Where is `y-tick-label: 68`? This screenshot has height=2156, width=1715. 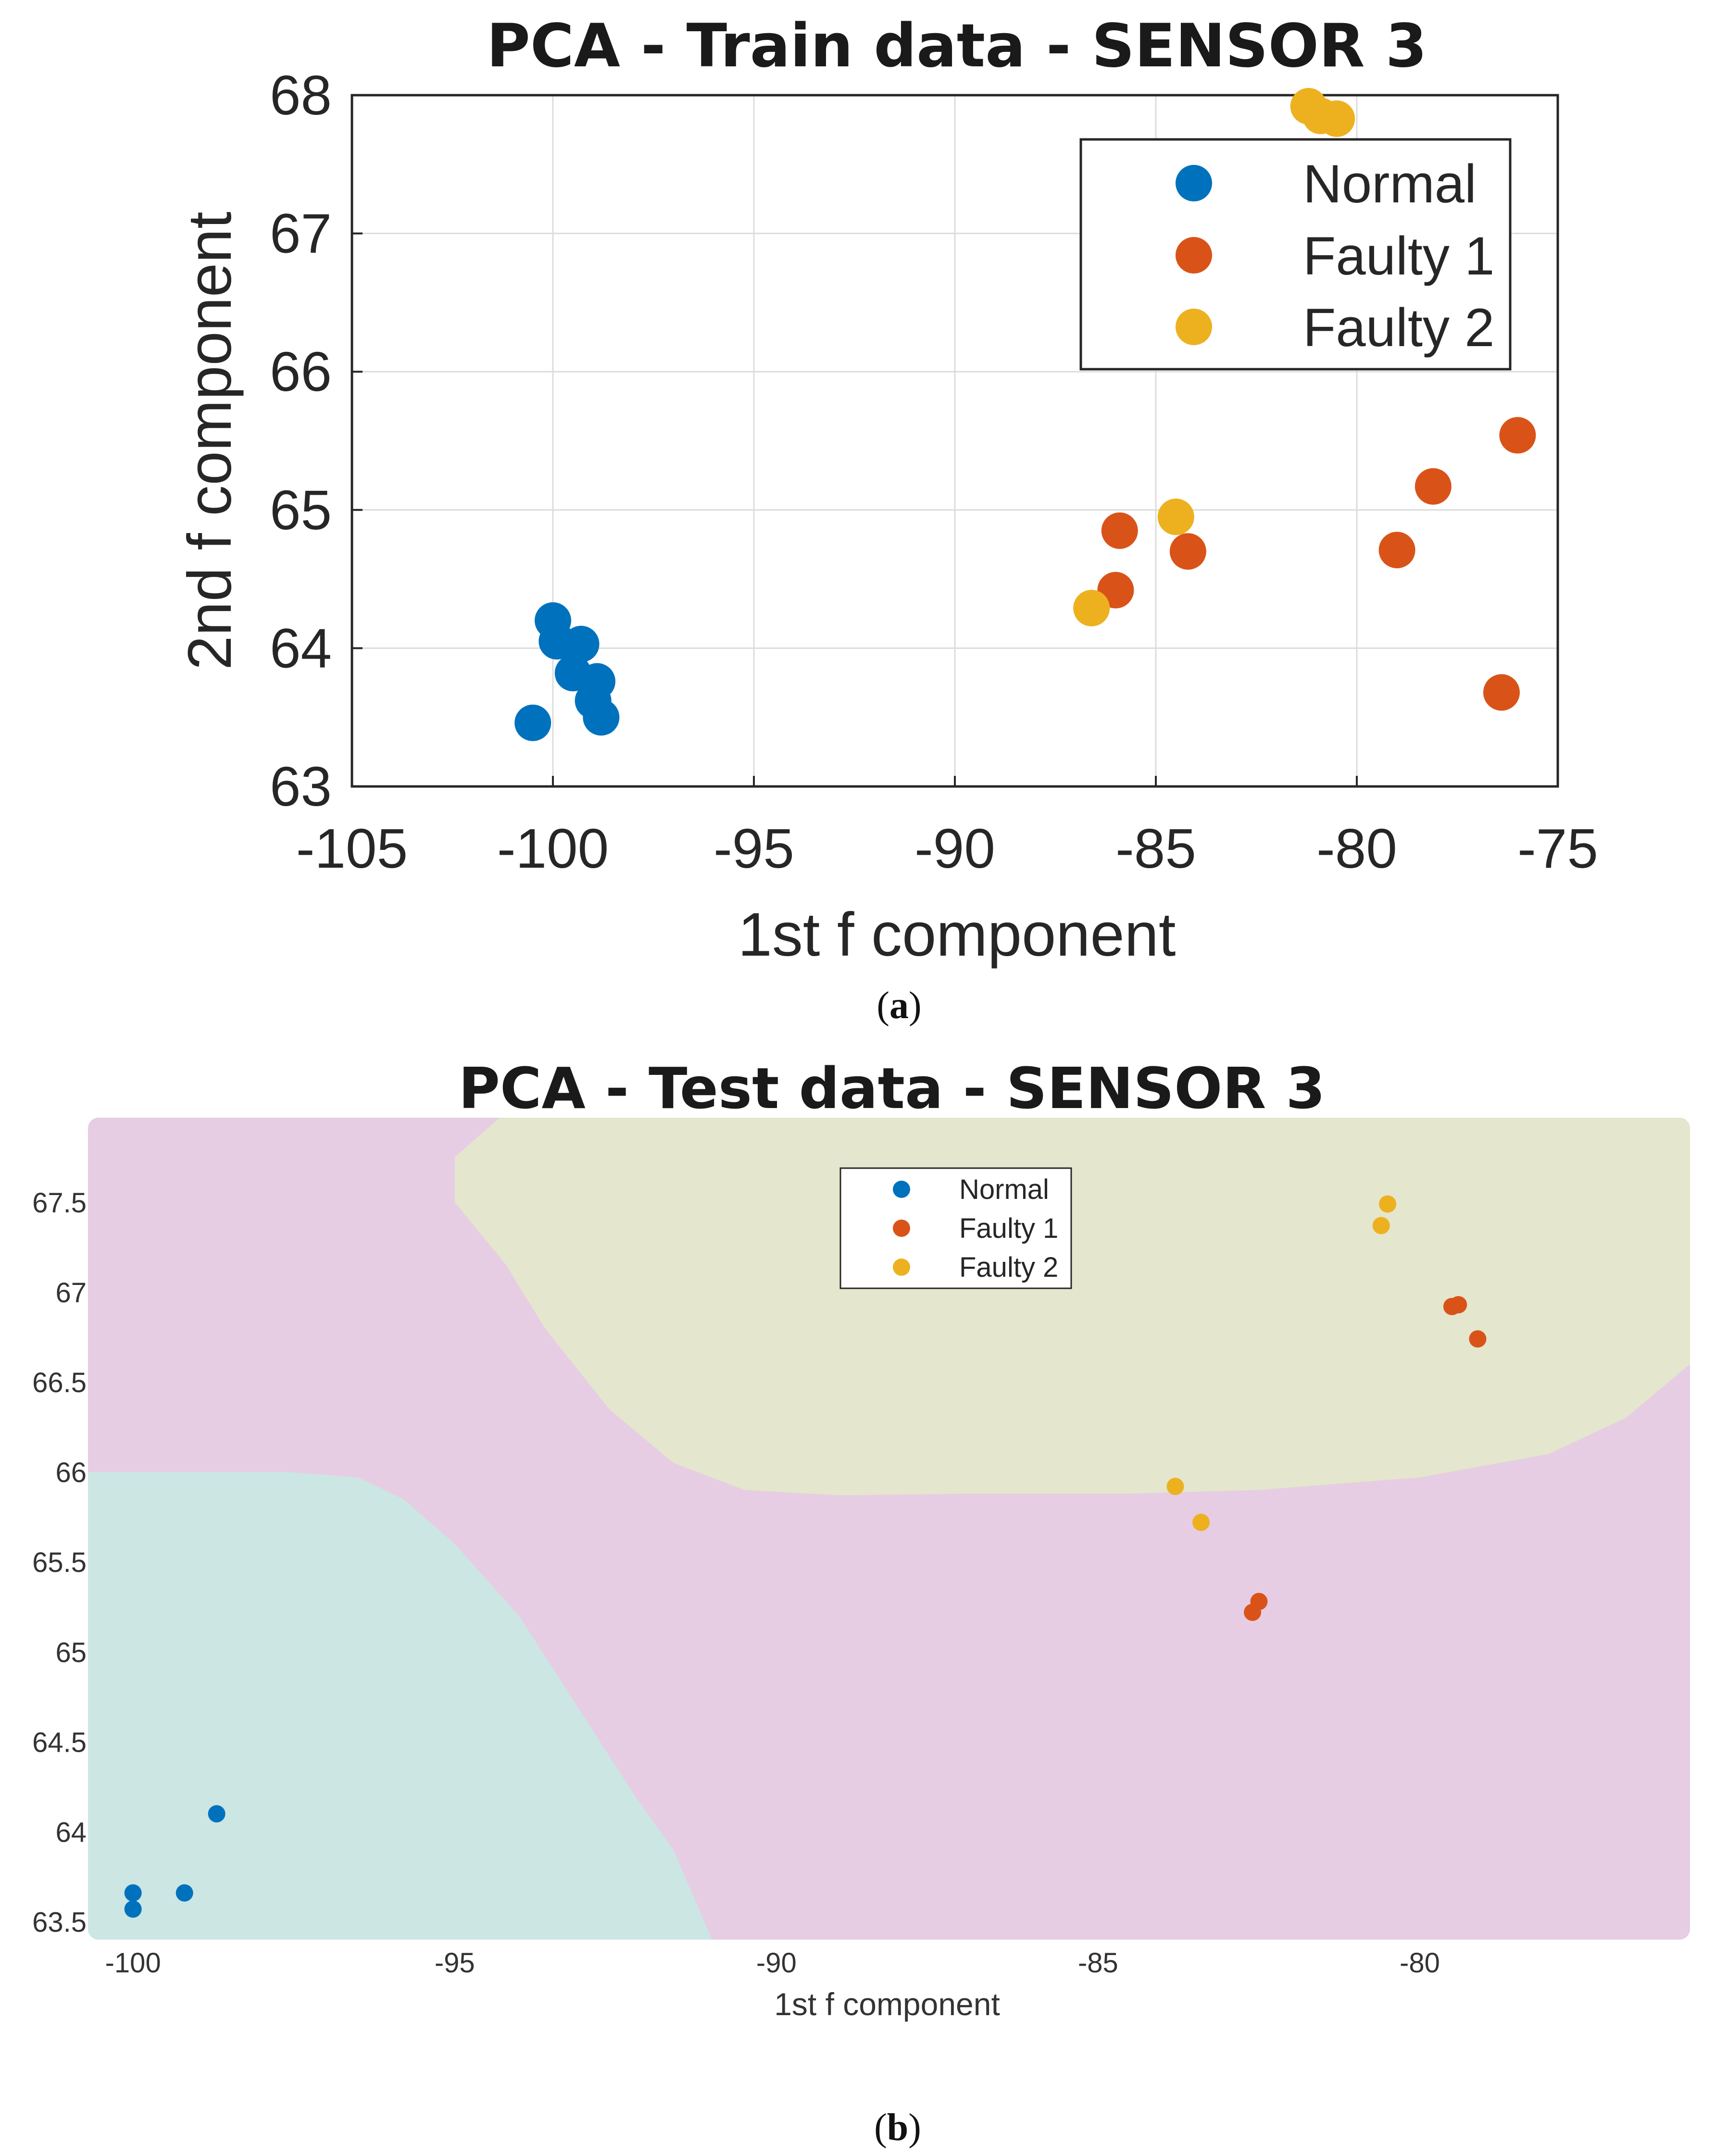
y-tick-label: 68 is located at coordinates (301, 95).